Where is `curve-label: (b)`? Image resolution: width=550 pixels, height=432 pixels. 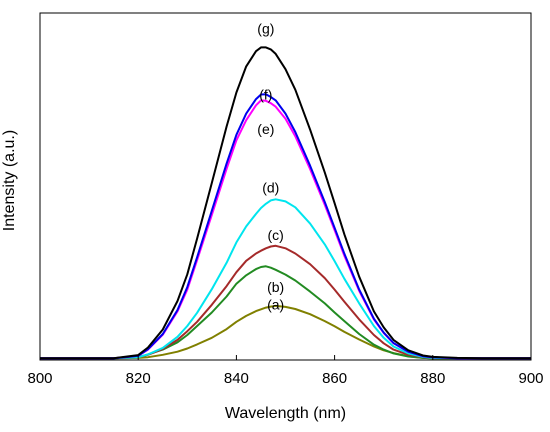
curve-label: (b) is located at coordinates (275, 287).